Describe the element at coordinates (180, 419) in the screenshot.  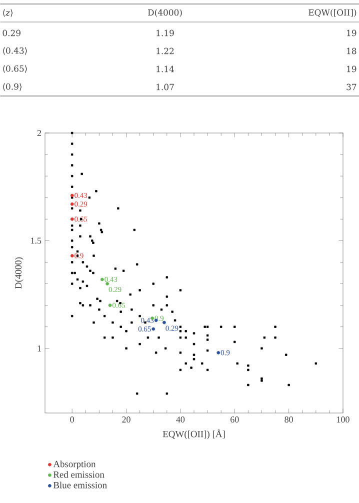
I see `x-tick-label: 40` at that location.